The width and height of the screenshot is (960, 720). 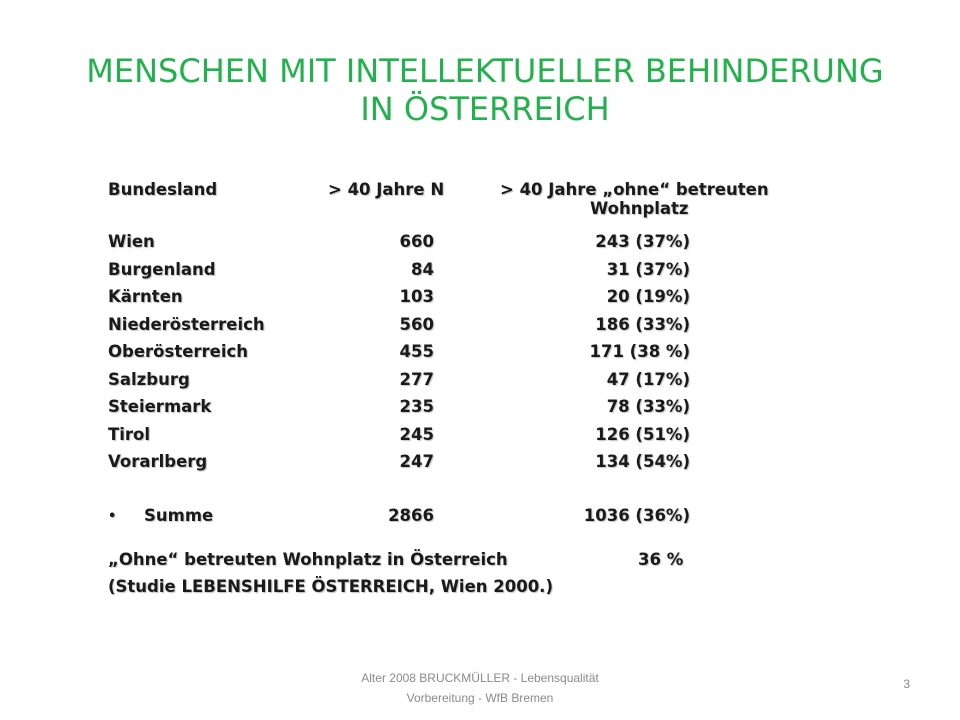 I want to click on cell-land: Wien, so click(x=131, y=241).